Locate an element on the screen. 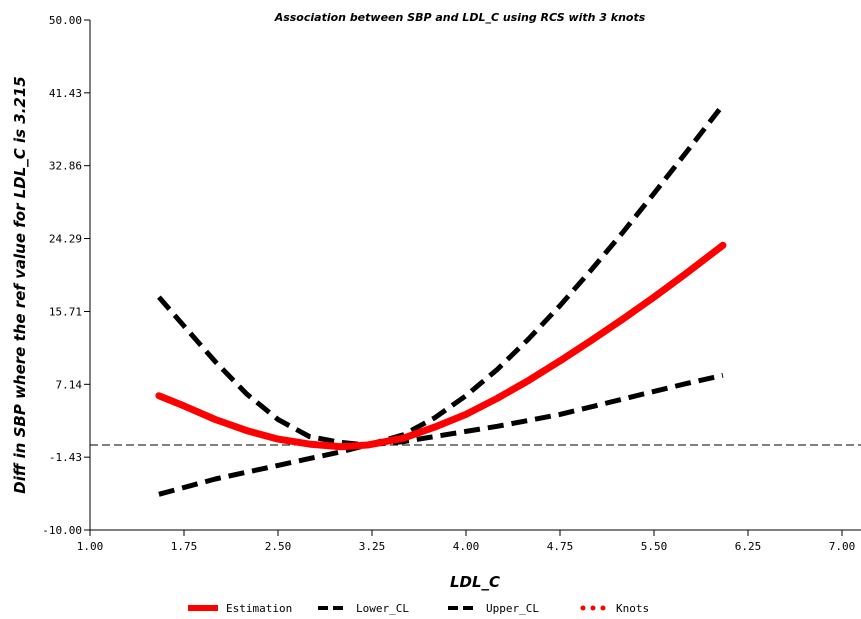  x-ticks: 1.00 1.75 2.50 3.25 4.00 4.75 5.50 6.25 7.00 is located at coordinates (466, 541).